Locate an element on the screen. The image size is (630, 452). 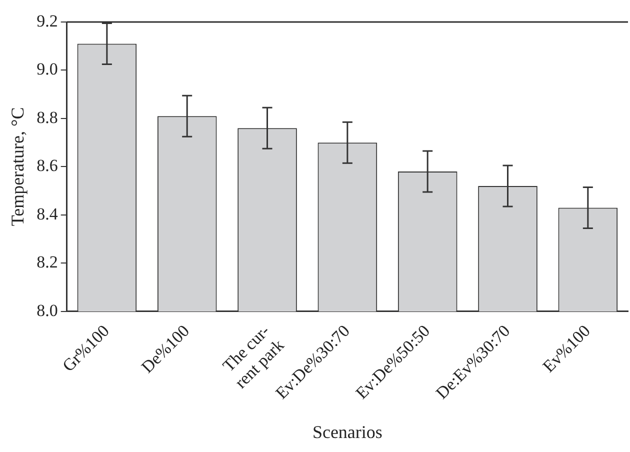
y-tick-label: 8.0 is located at coordinates (47, 310).